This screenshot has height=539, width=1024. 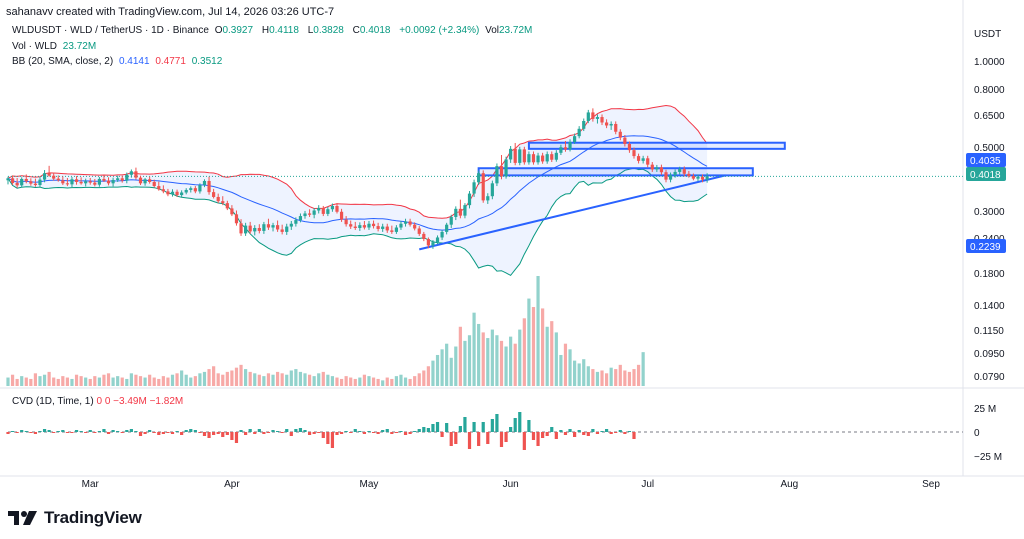 I want to click on volume-legend: Vol · WLD 23.72M, so click(x=55, y=46).